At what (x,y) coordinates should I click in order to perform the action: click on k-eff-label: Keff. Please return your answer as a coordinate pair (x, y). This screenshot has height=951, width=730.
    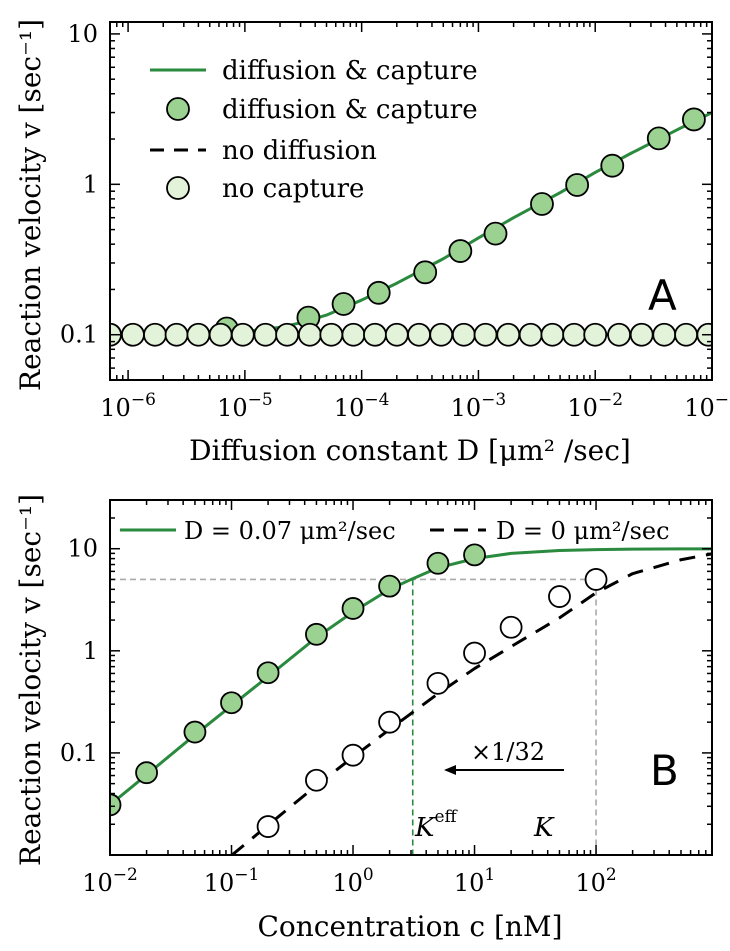
    Looking at the image, I should click on (436, 825).